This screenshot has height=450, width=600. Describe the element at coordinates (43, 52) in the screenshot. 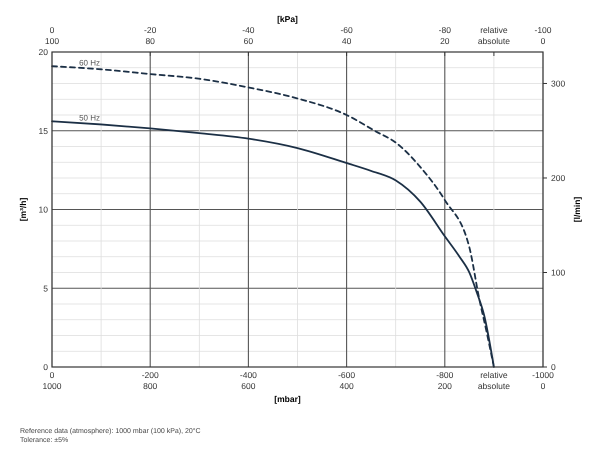

I see `y-tick-label: 20` at that location.